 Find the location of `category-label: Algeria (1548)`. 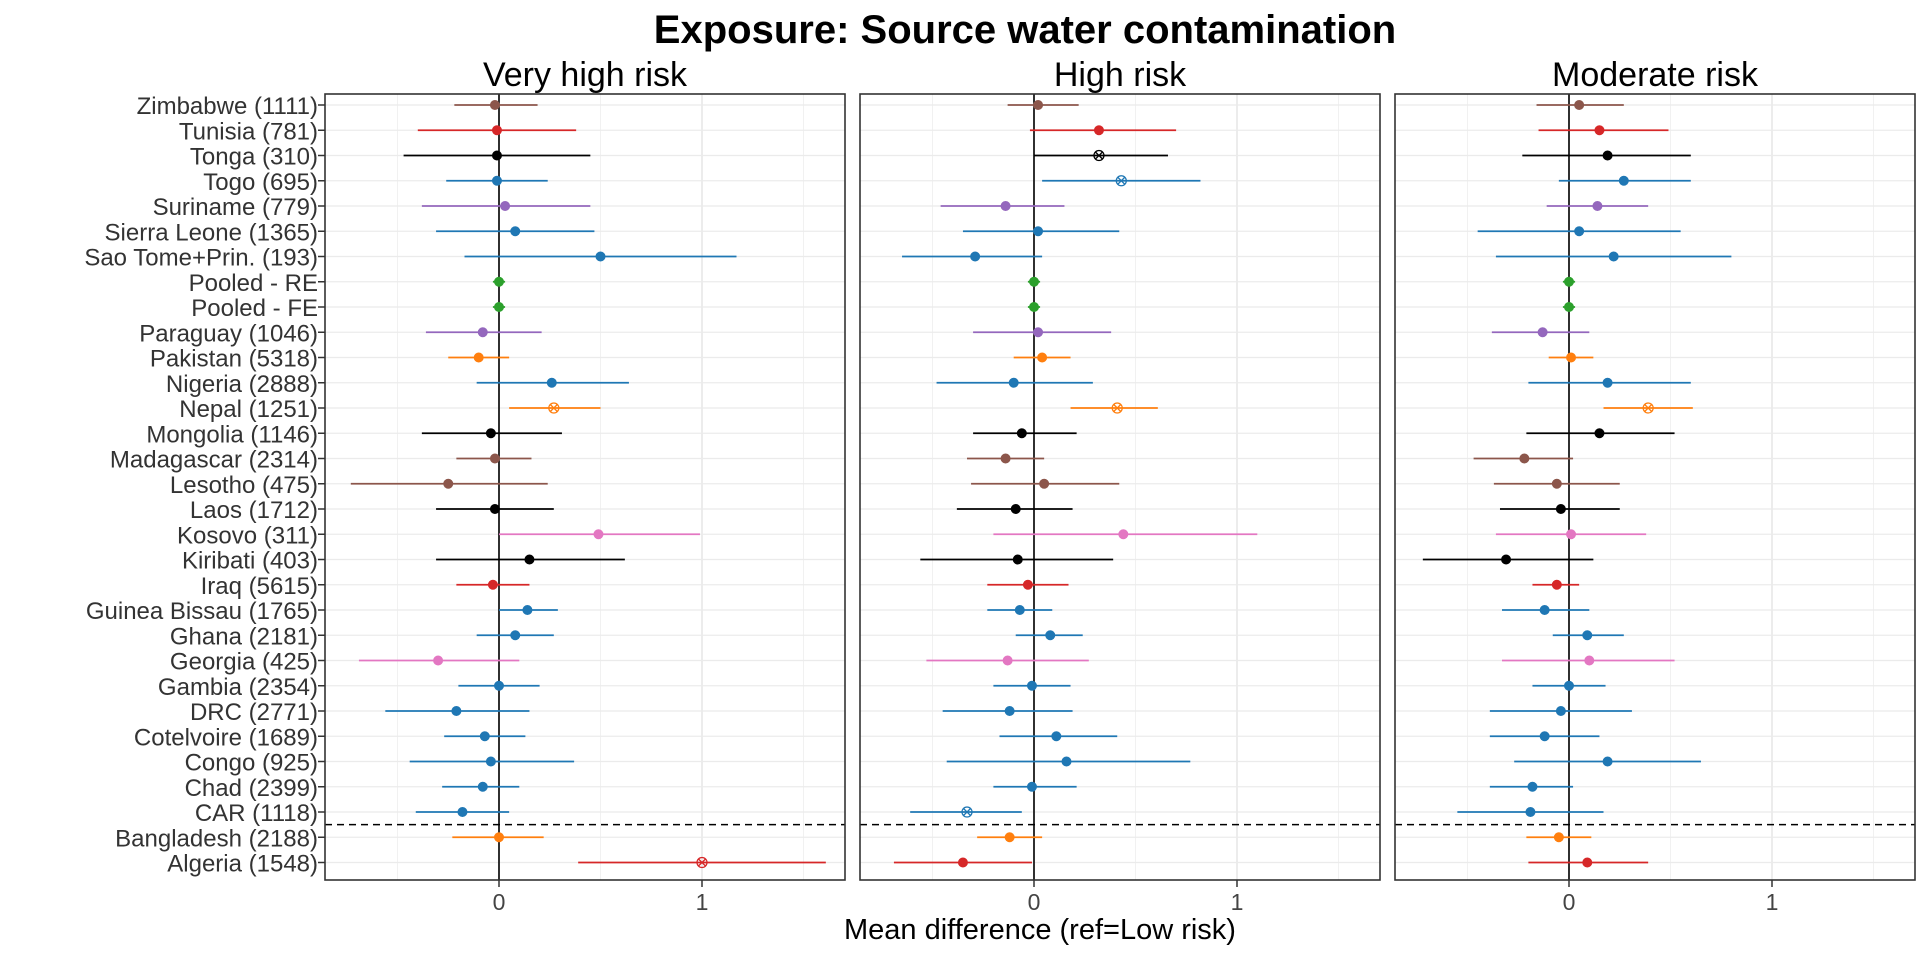

category-label: Algeria (1548) is located at coordinates (242, 864).